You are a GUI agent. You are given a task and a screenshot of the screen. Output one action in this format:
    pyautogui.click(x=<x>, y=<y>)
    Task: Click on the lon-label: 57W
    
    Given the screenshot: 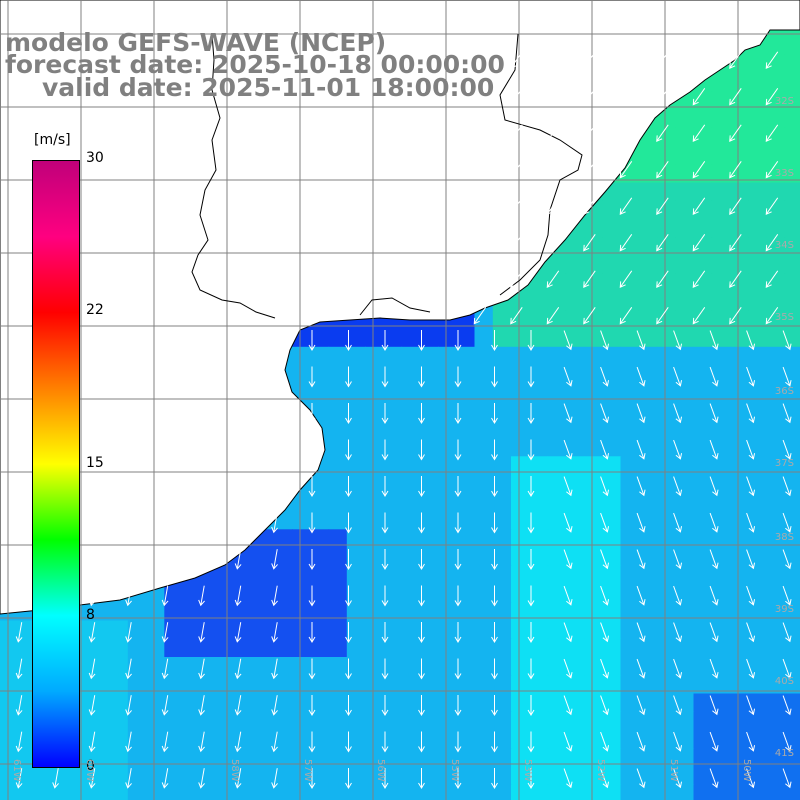 What is the action you would take?
    pyautogui.click(x=307, y=770)
    